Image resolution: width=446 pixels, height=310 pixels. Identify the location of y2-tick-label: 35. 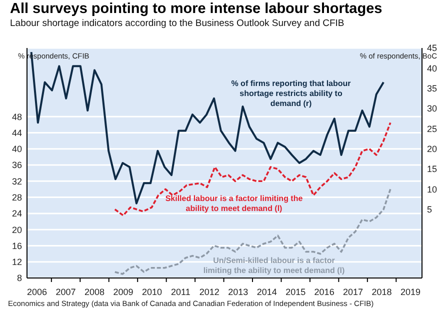
(432, 89).